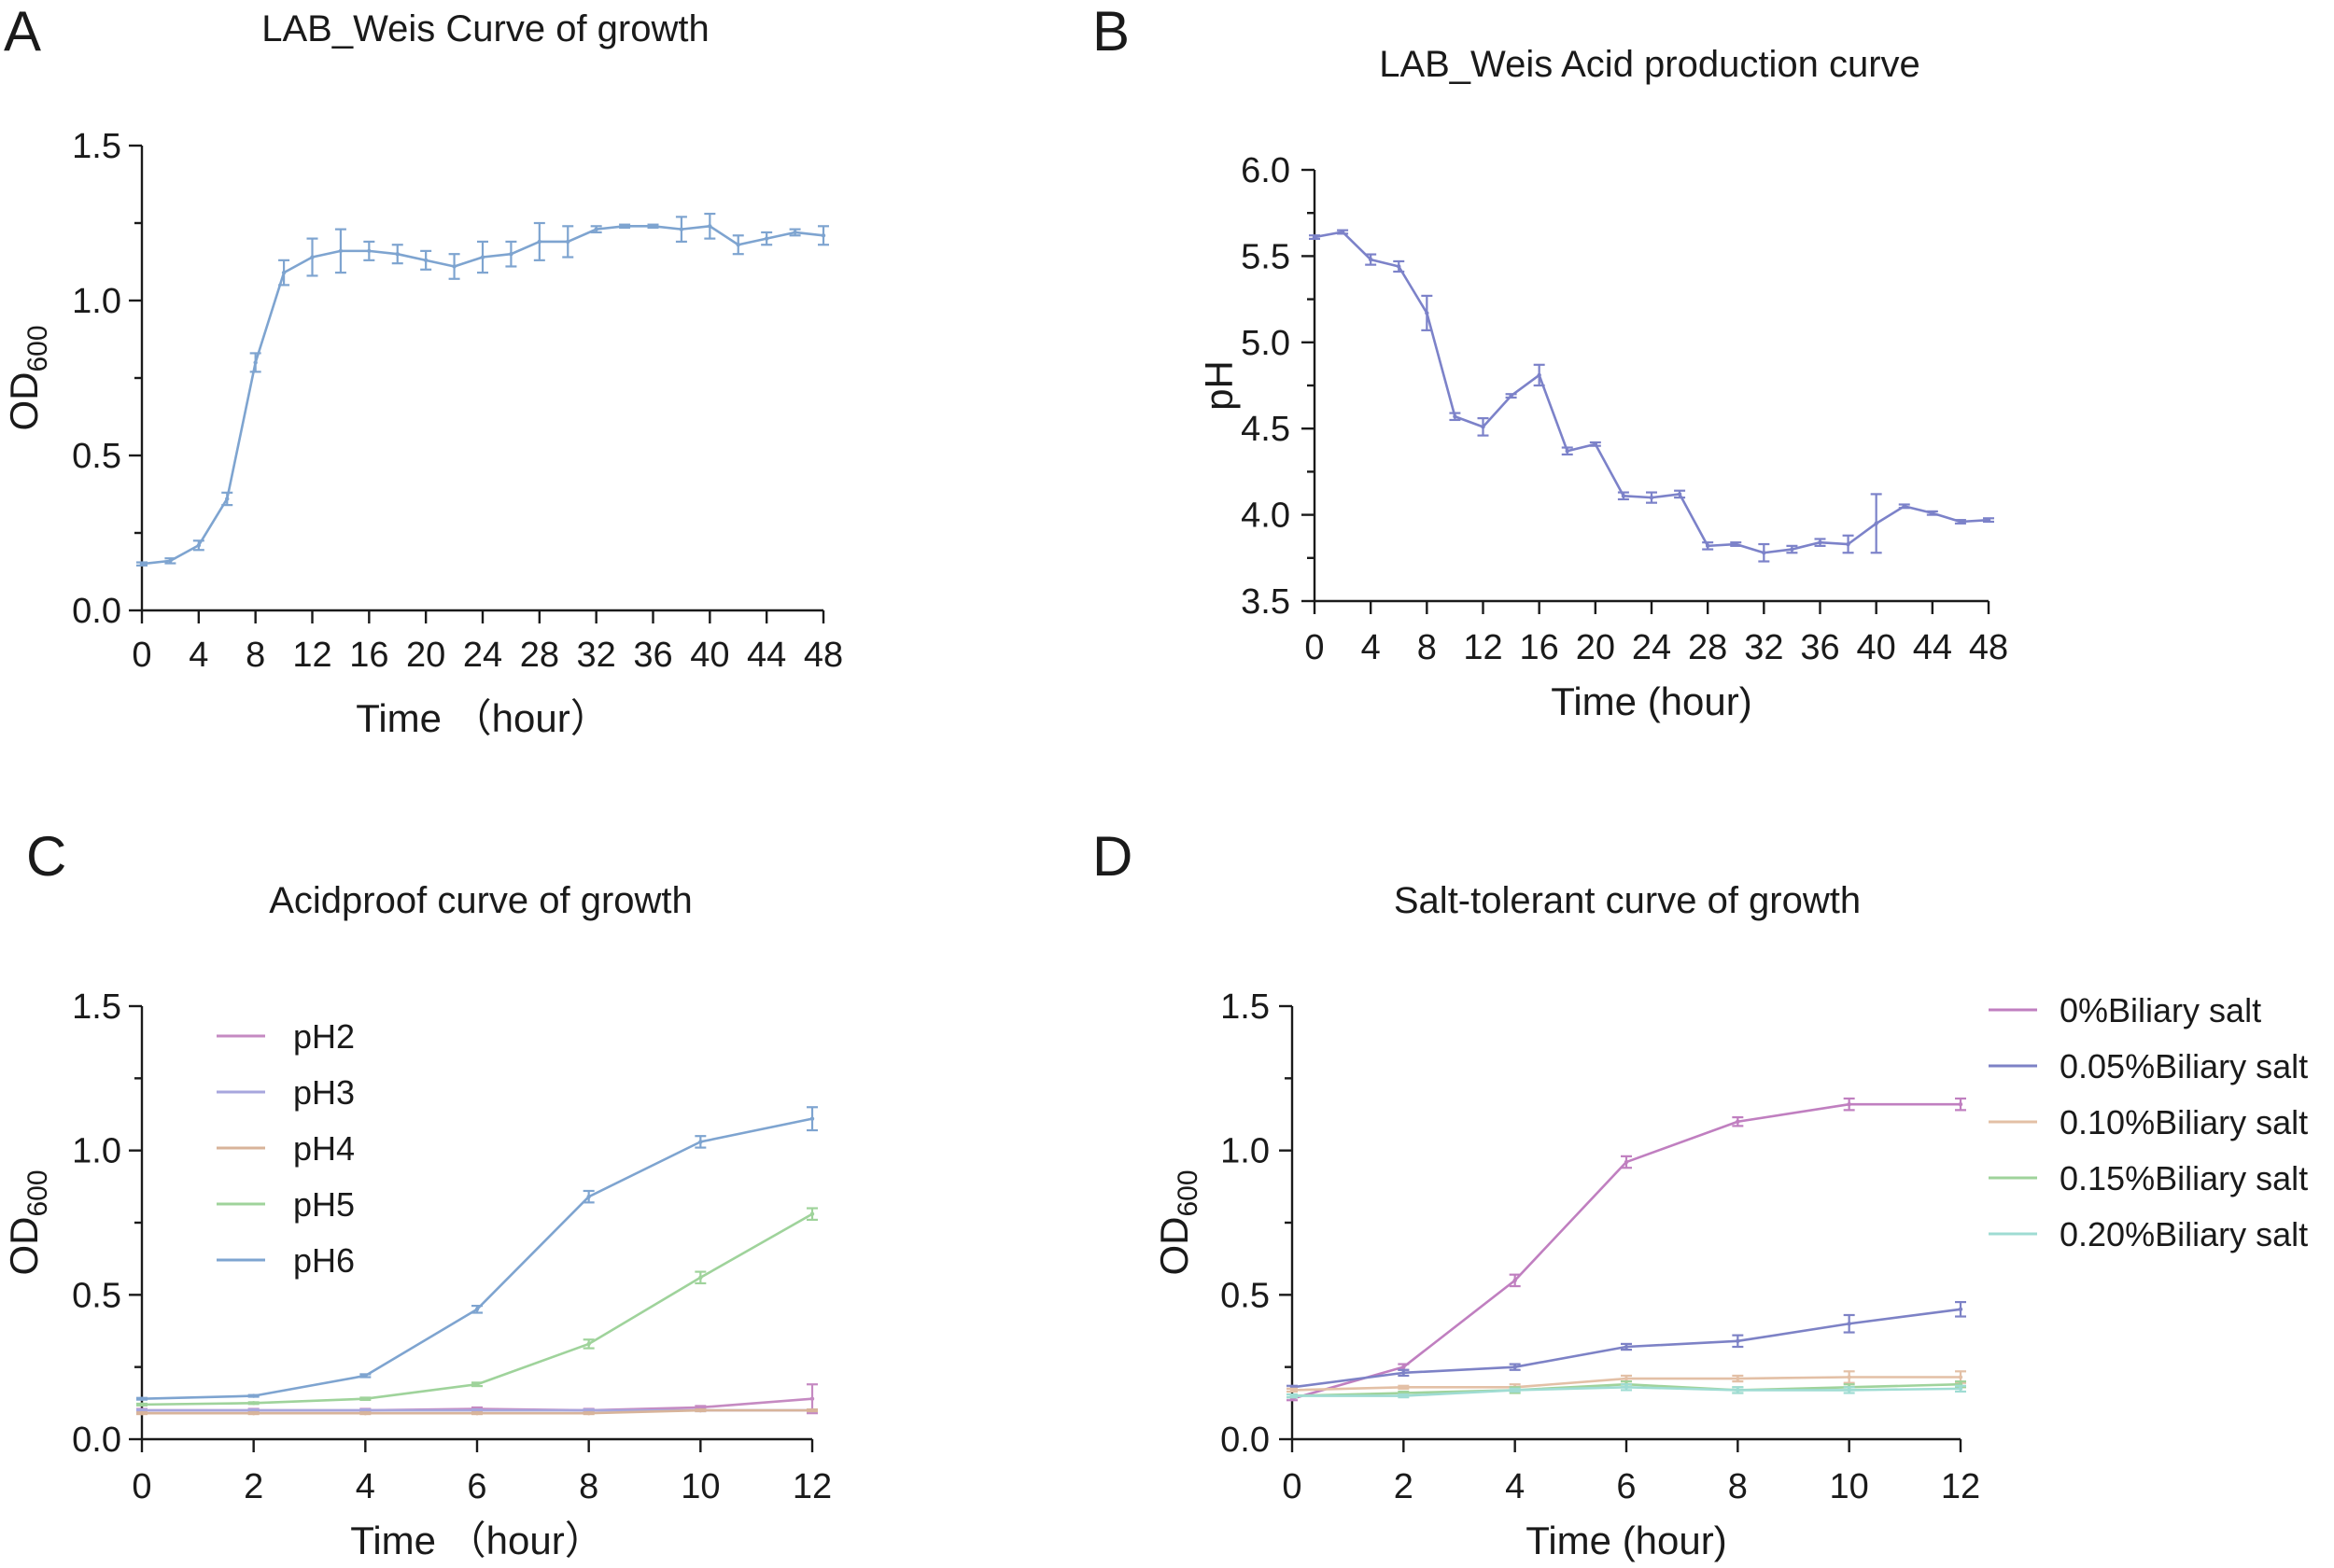 The height and width of the screenshot is (1568, 2334). What do you see at coordinates (324, 1204) in the screenshot?
I see `legend-label: pH5` at bounding box center [324, 1204].